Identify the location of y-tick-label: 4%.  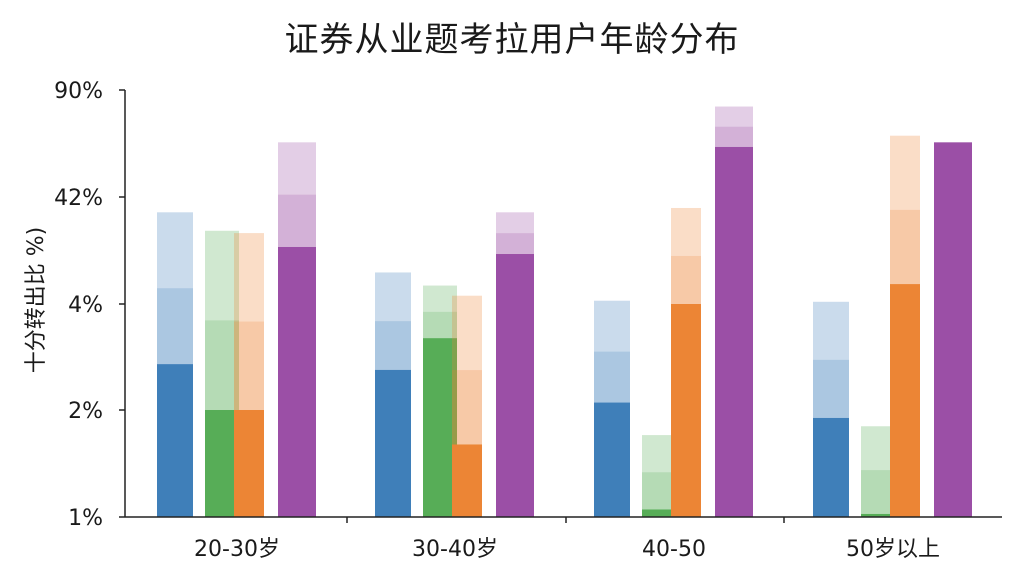
(85, 305).